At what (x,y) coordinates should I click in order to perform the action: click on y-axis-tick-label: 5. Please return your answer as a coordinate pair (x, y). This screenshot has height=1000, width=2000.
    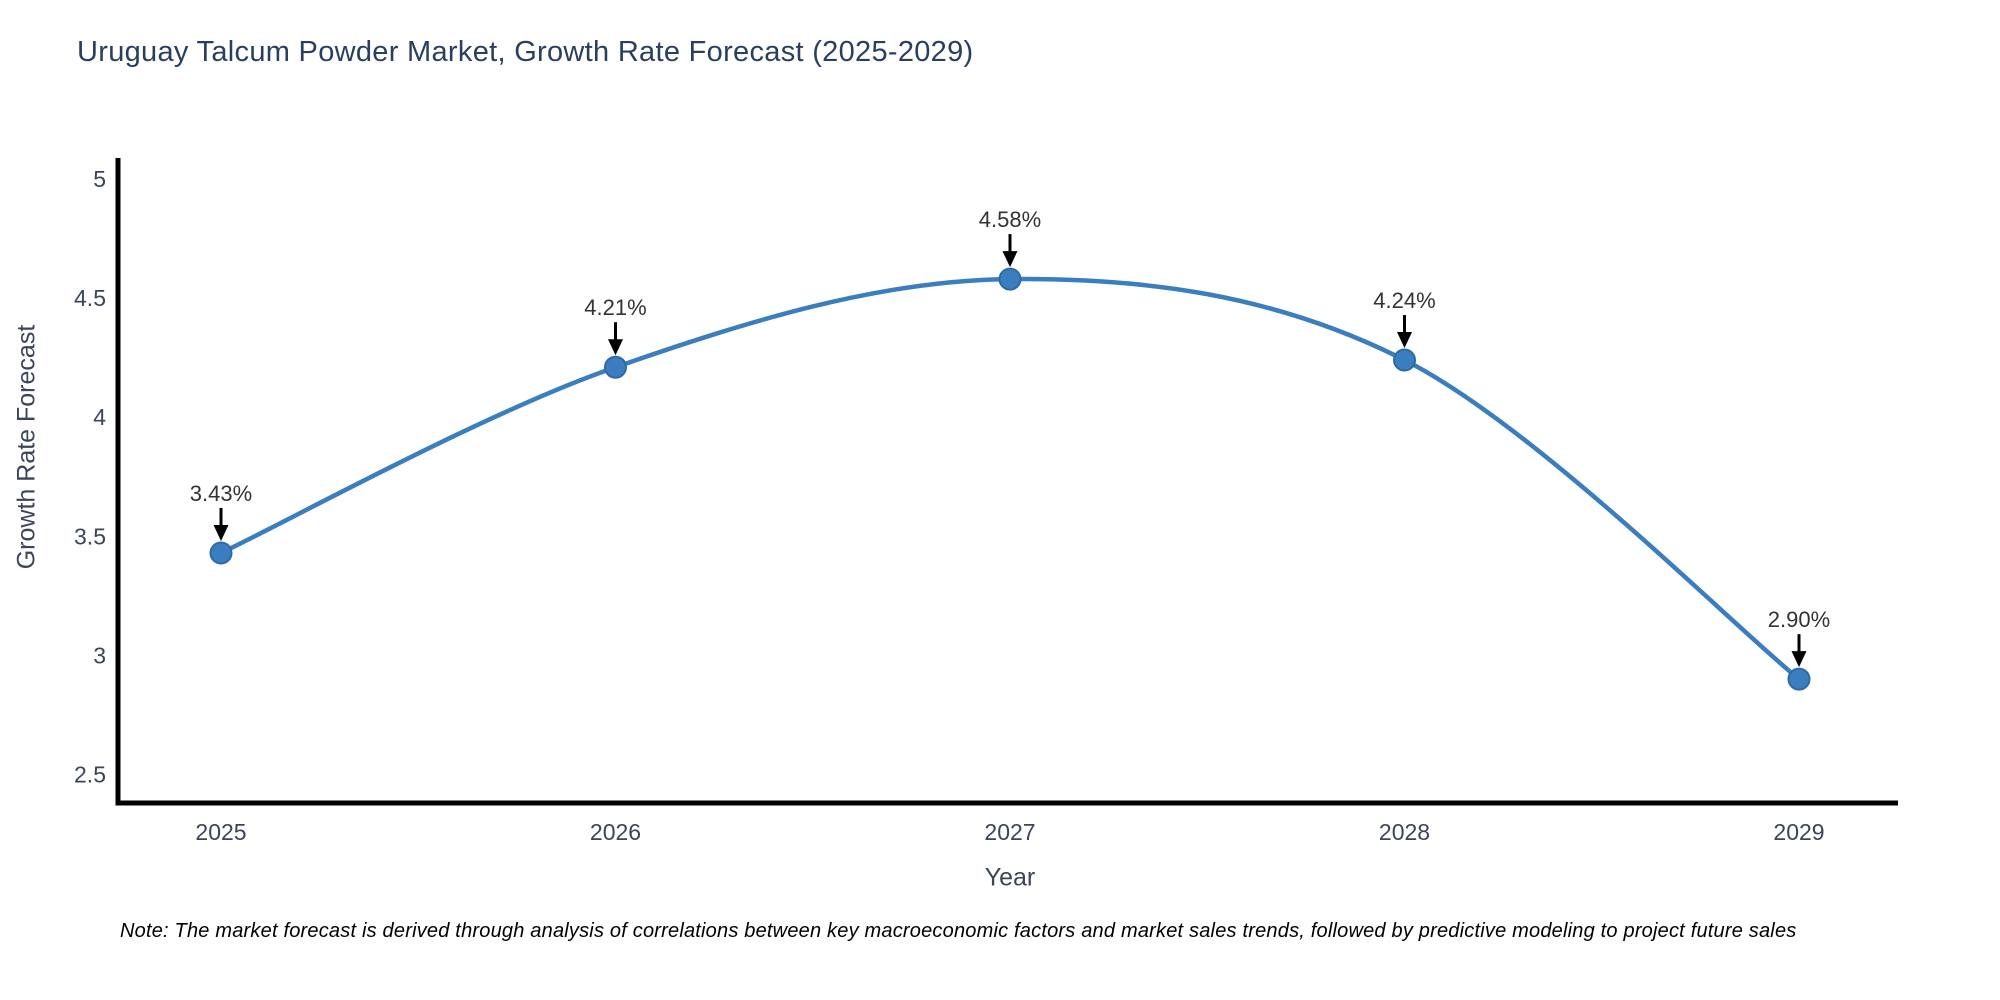
    Looking at the image, I should click on (99, 179).